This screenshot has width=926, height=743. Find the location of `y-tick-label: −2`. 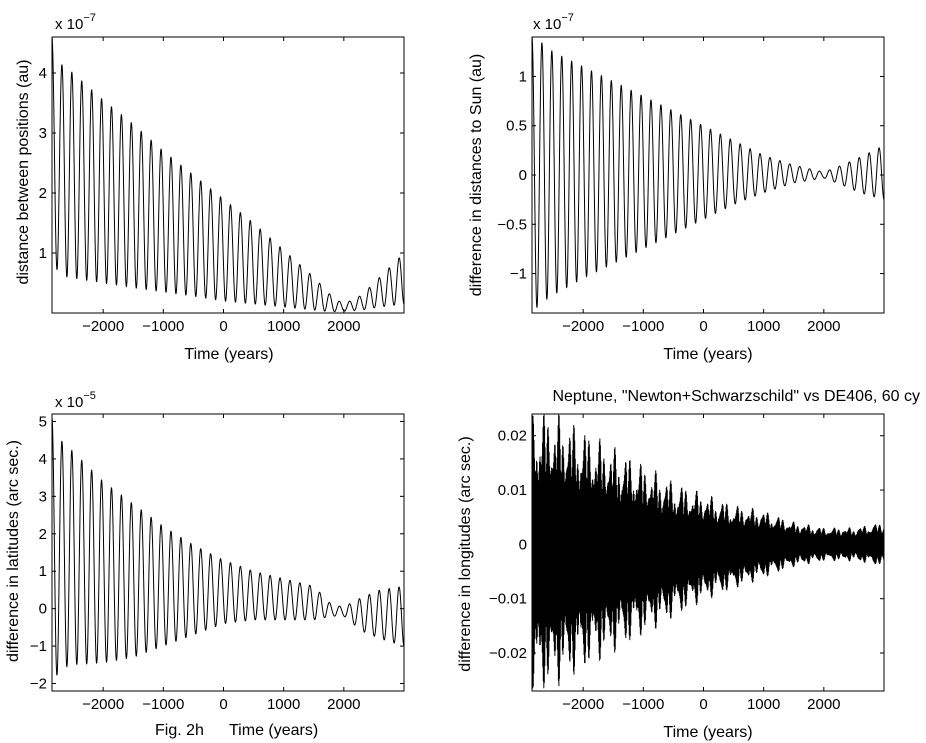

y-tick-label: −2 is located at coordinates (38, 684).